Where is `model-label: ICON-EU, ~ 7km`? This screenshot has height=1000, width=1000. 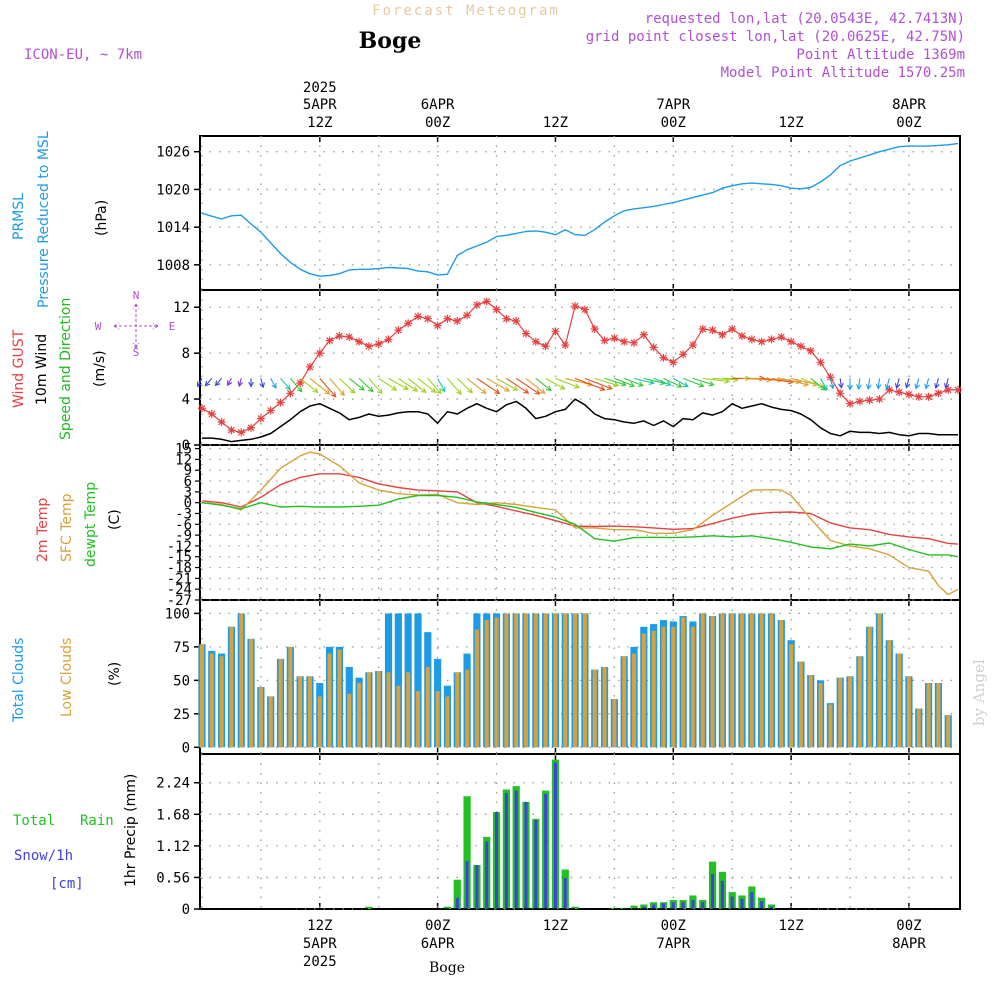 model-label: ICON-EU, ~ 7km is located at coordinates (83, 55).